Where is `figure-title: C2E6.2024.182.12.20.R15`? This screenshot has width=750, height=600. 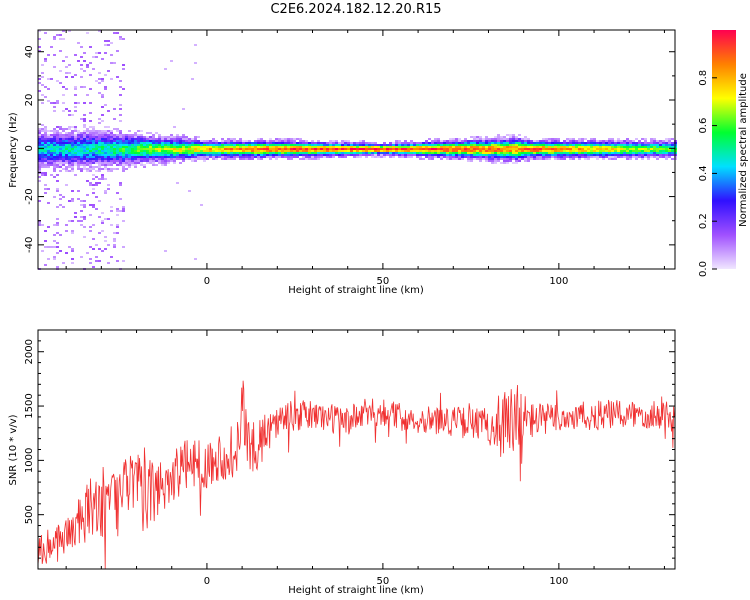 figure-title: C2E6.2024.182.12.20.R15 is located at coordinates (355, 9).